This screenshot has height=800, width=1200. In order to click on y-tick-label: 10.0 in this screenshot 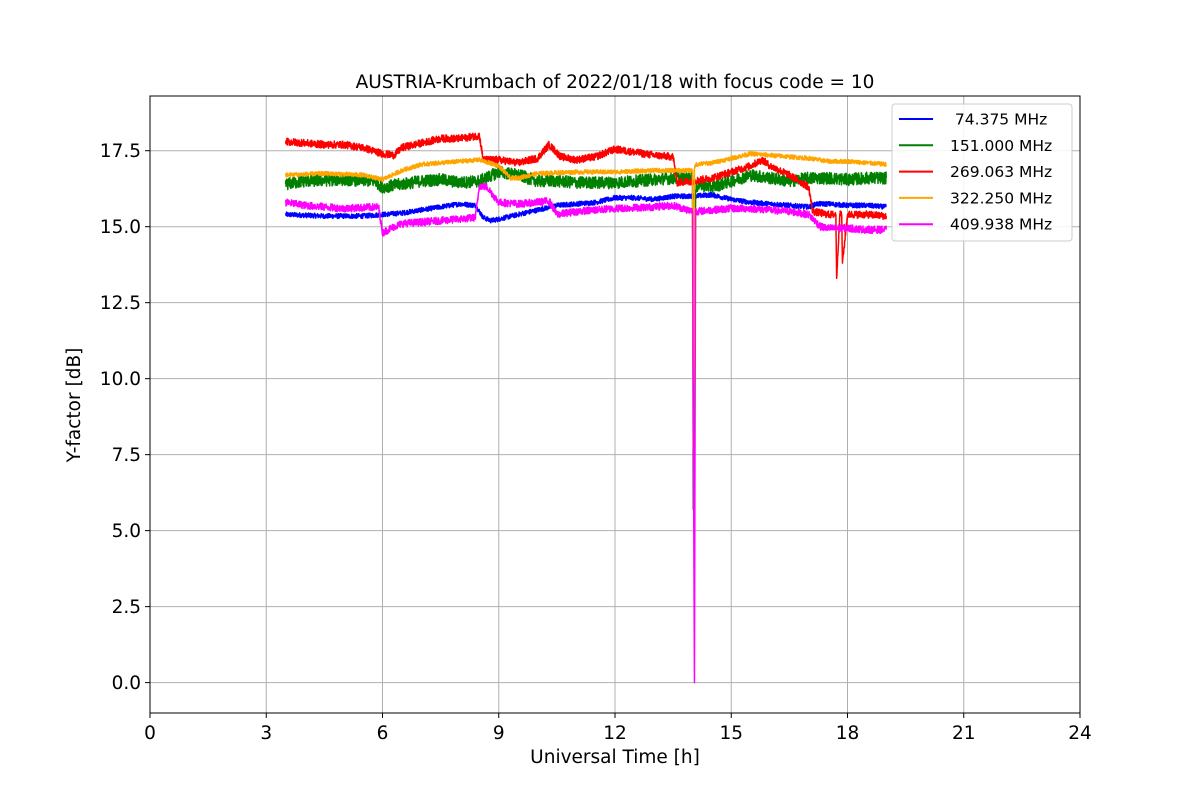, I will do `click(120, 379)`.